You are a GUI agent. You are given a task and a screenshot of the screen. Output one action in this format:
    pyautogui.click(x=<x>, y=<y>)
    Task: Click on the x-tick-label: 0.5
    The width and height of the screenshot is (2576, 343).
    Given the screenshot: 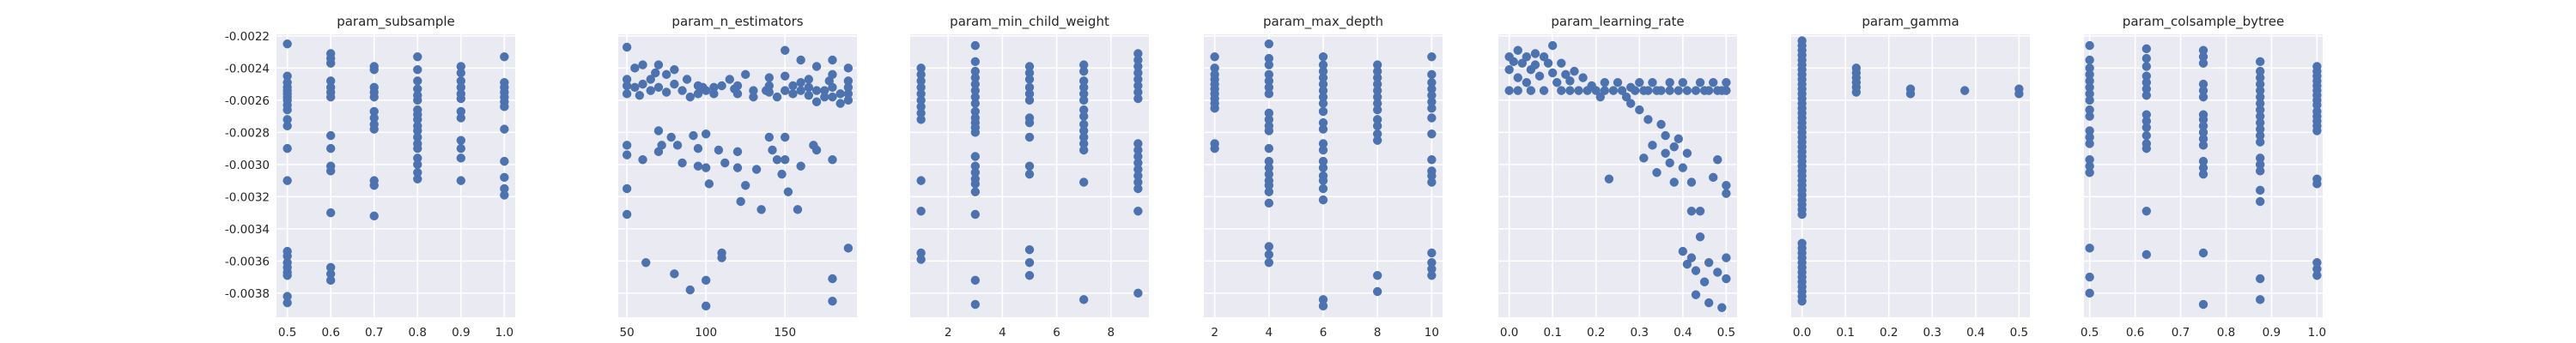 What is the action you would take?
    pyautogui.click(x=1726, y=333)
    